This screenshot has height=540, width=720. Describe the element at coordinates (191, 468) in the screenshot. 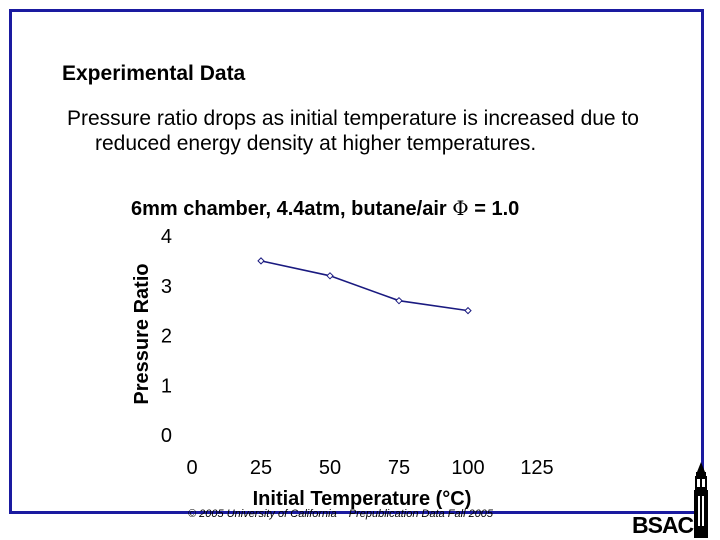

I see `x-tick-label: 0` at that location.